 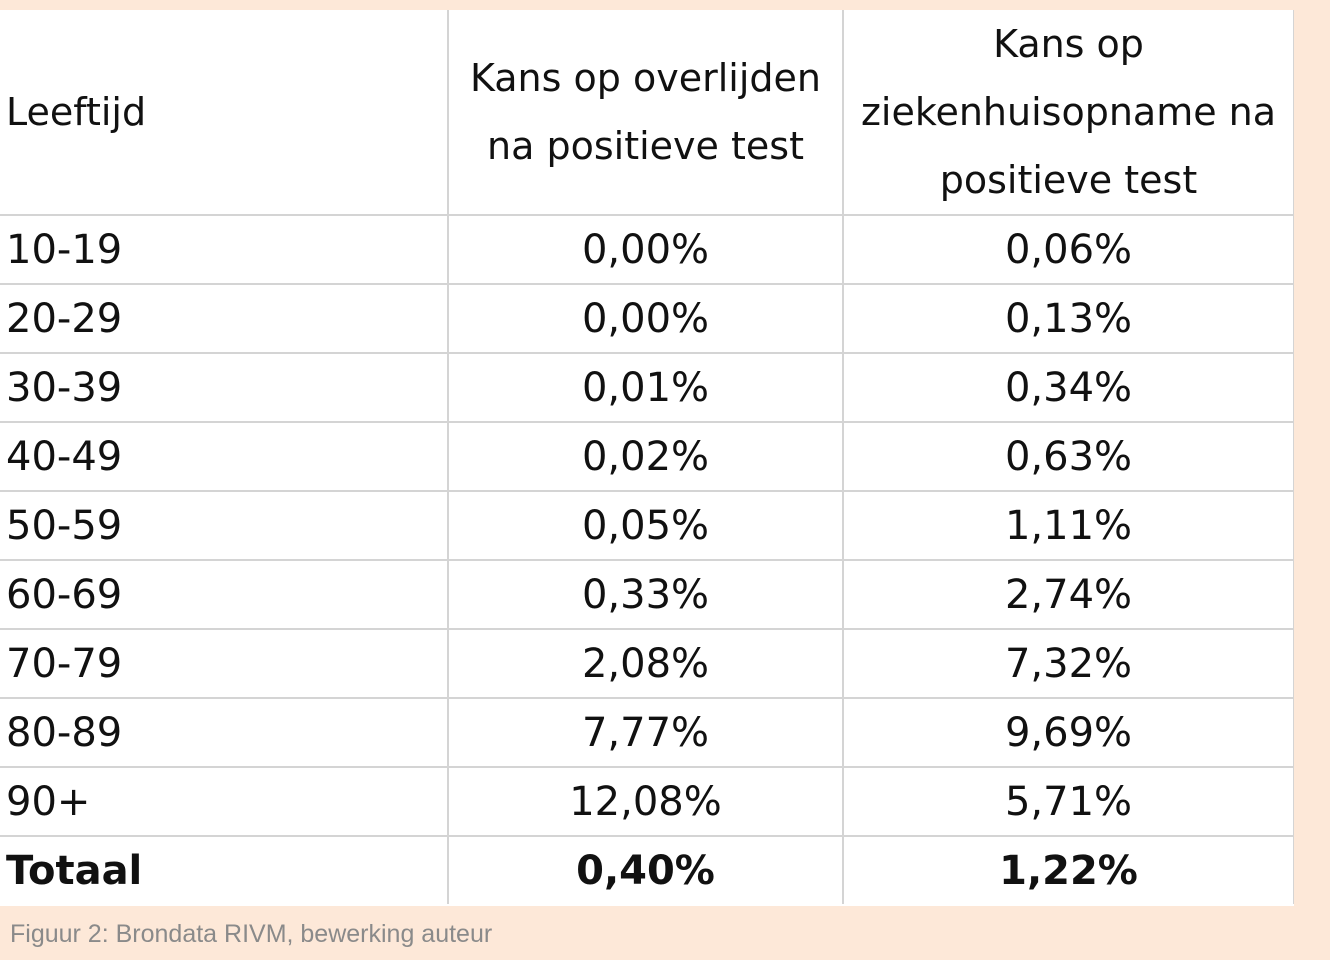 I want to click on cell-death-risk: 0,01%, so click(x=646, y=388).